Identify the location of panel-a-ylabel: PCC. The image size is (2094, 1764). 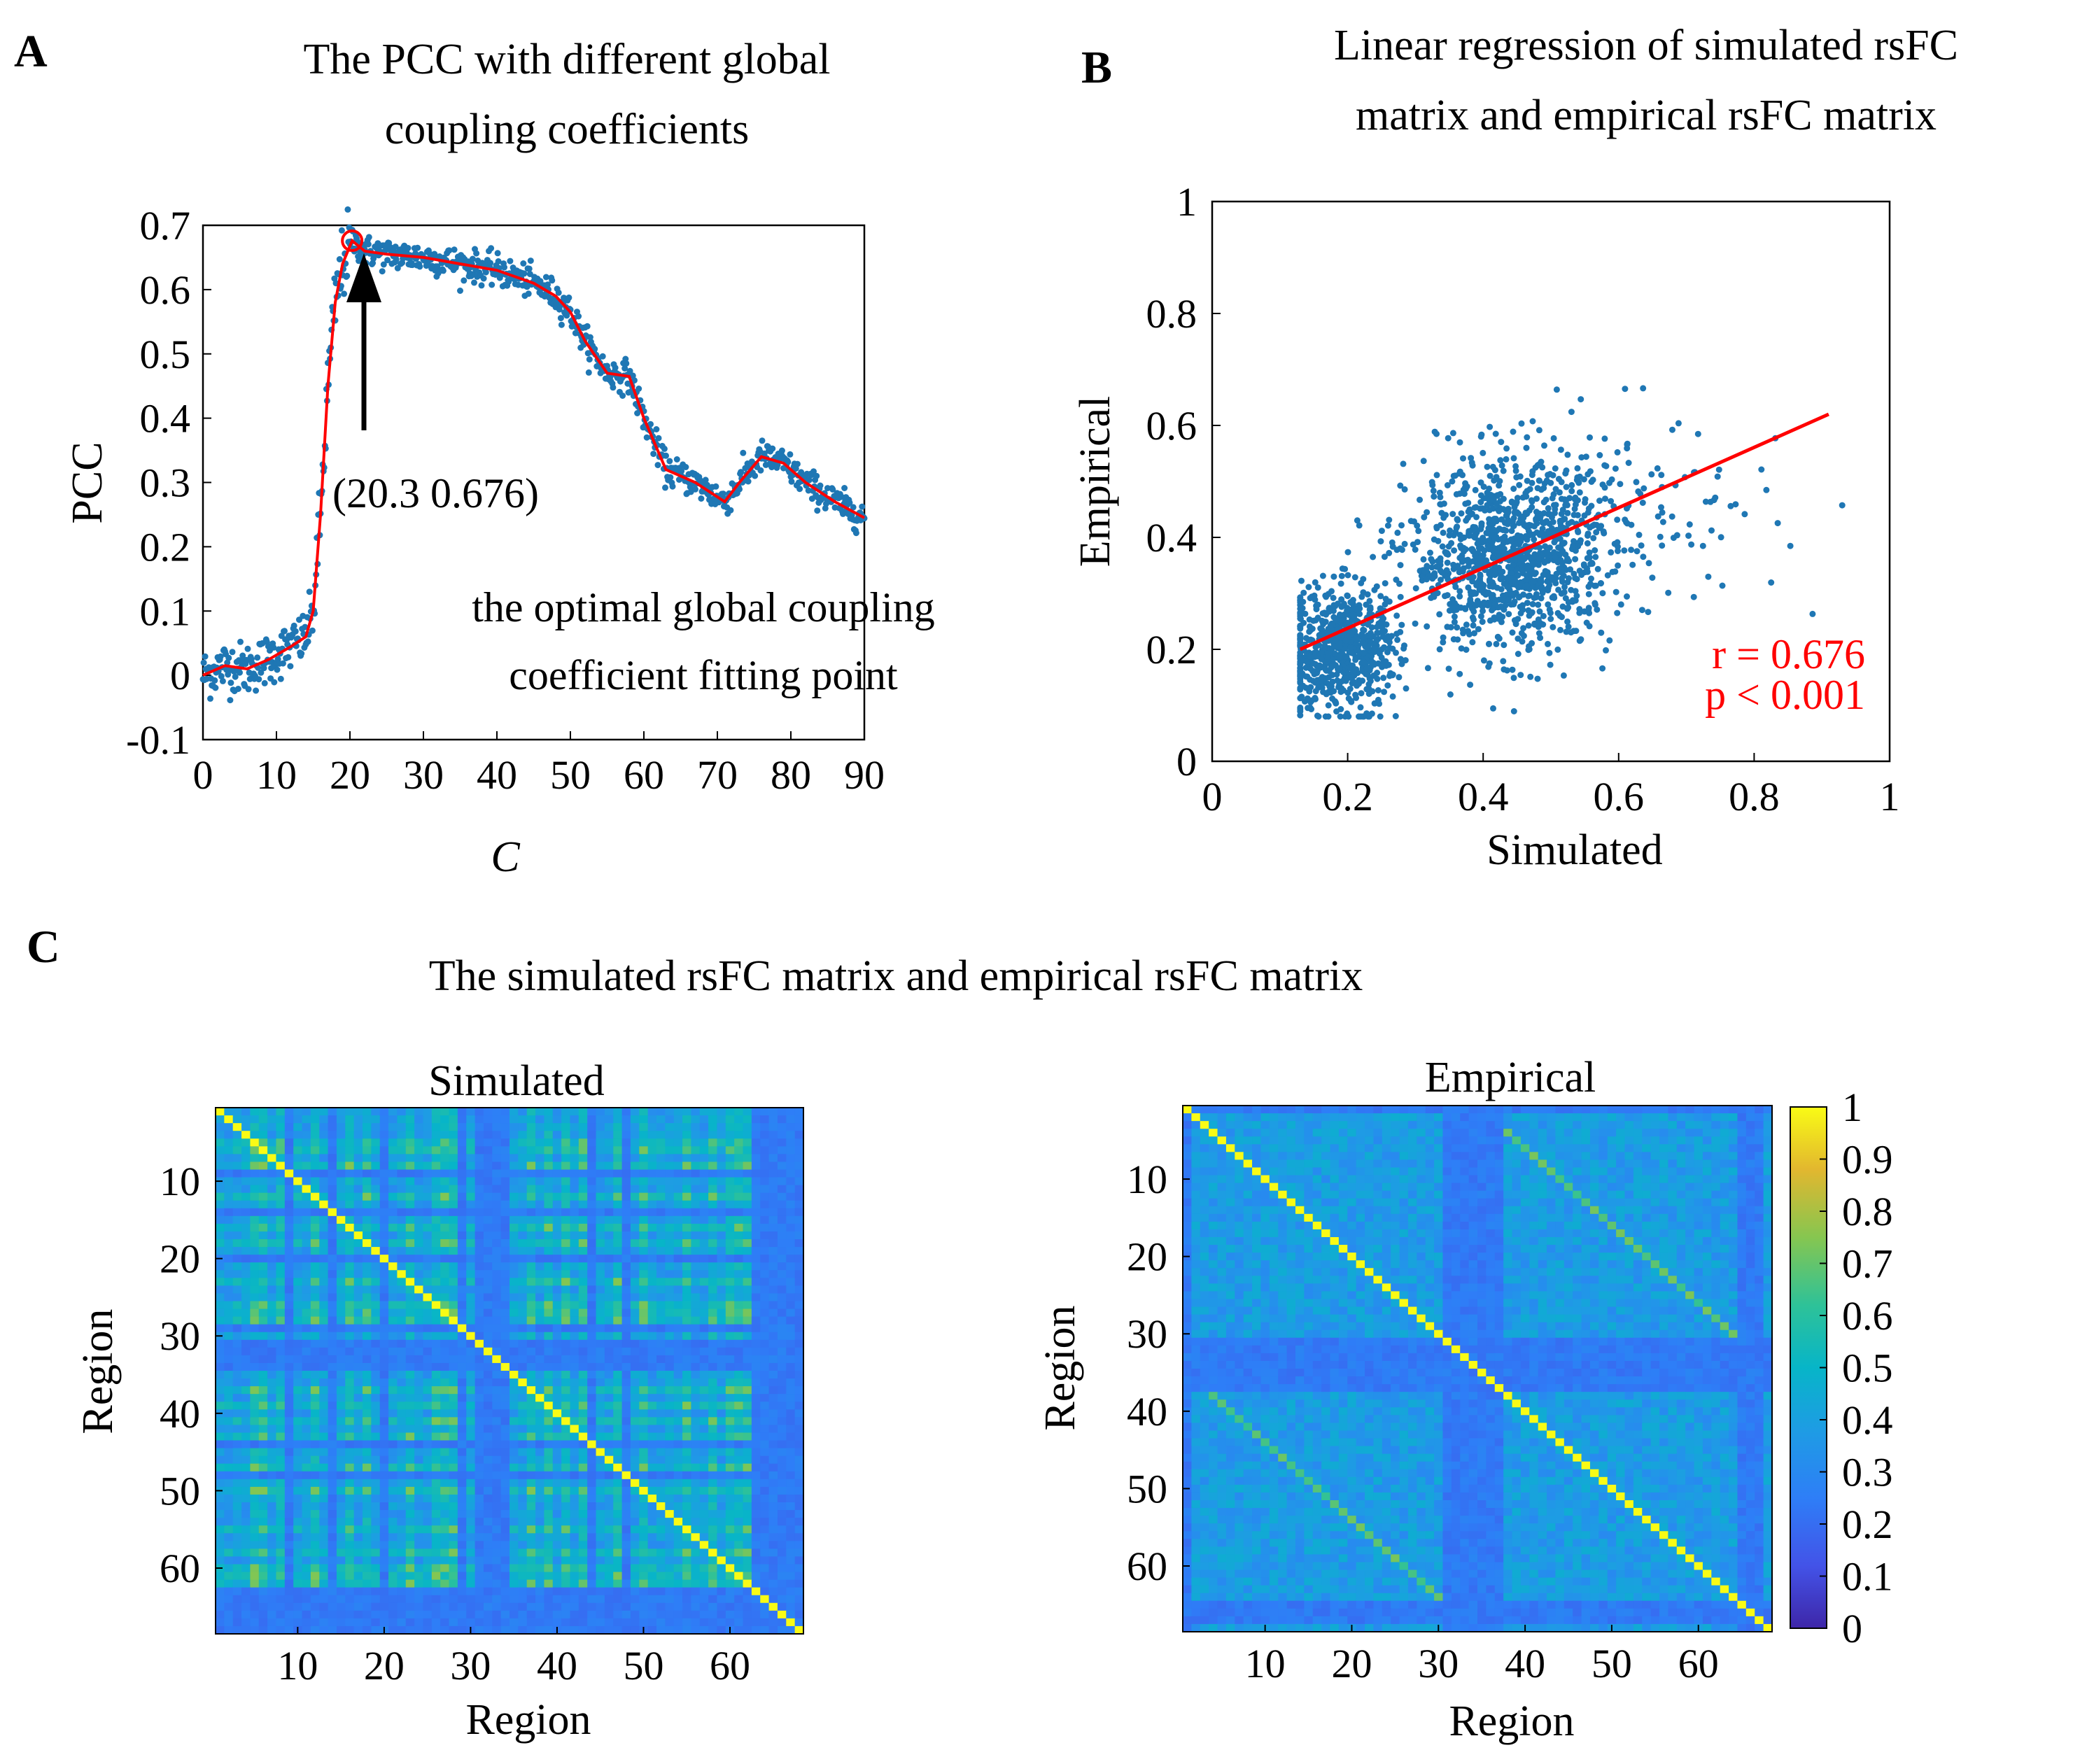
(87, 482).